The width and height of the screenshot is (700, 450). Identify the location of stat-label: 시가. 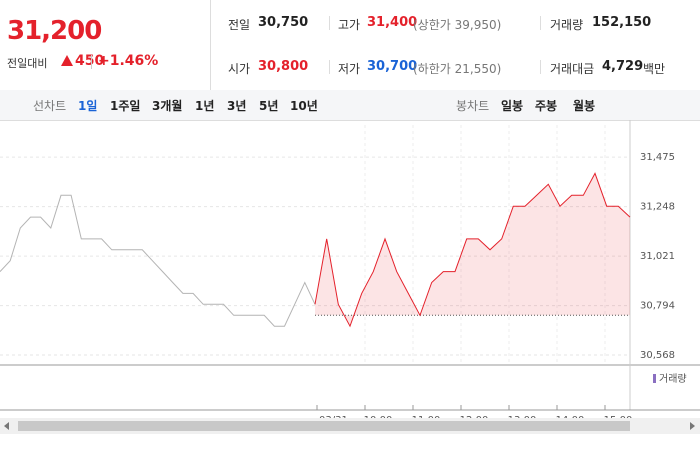
(239, 69).